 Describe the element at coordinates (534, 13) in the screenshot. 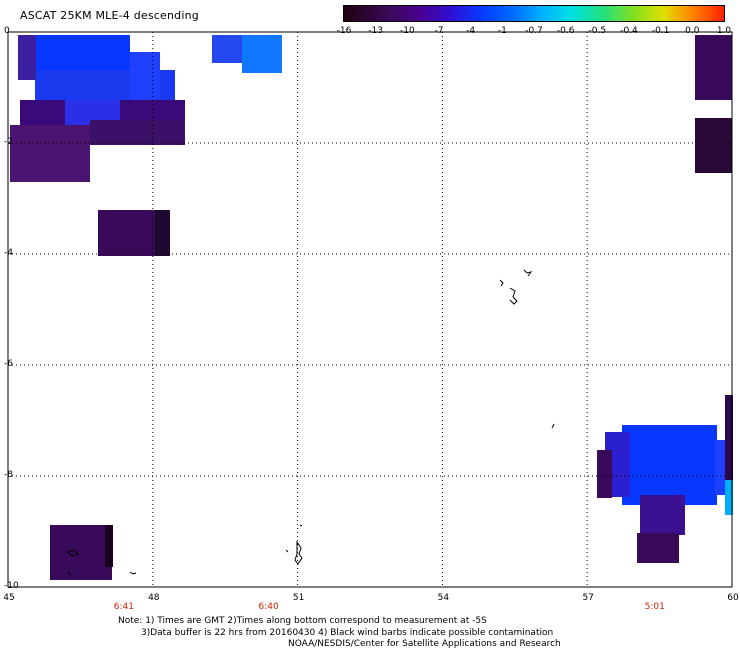

I see `colorbar` at that location.